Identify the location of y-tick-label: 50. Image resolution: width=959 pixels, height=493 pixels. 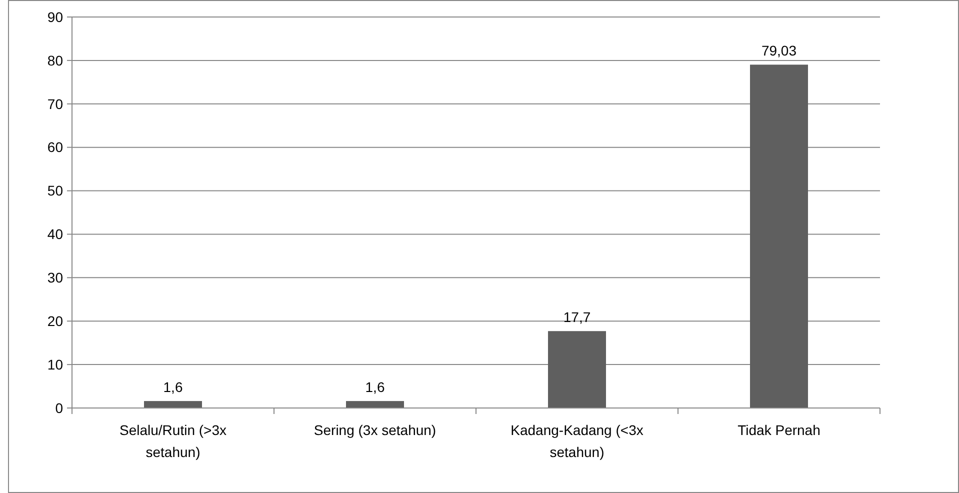
(55, 190).